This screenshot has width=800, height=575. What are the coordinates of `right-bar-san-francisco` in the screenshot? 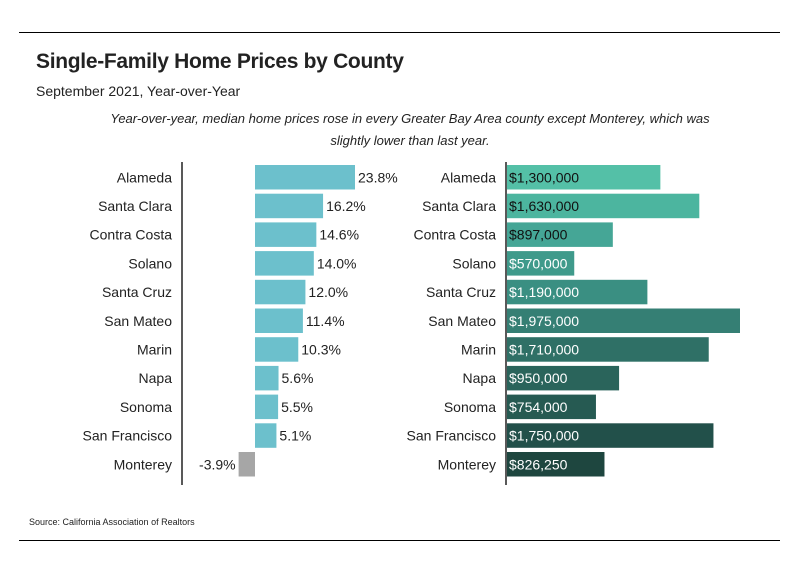 It's located at (610, 435).